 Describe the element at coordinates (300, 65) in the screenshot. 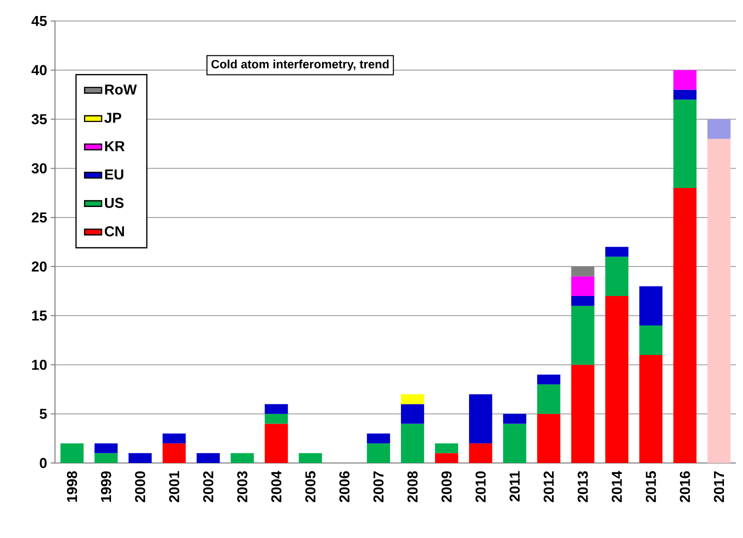

I see `text: Cold atom interferometry, trend` at that location.